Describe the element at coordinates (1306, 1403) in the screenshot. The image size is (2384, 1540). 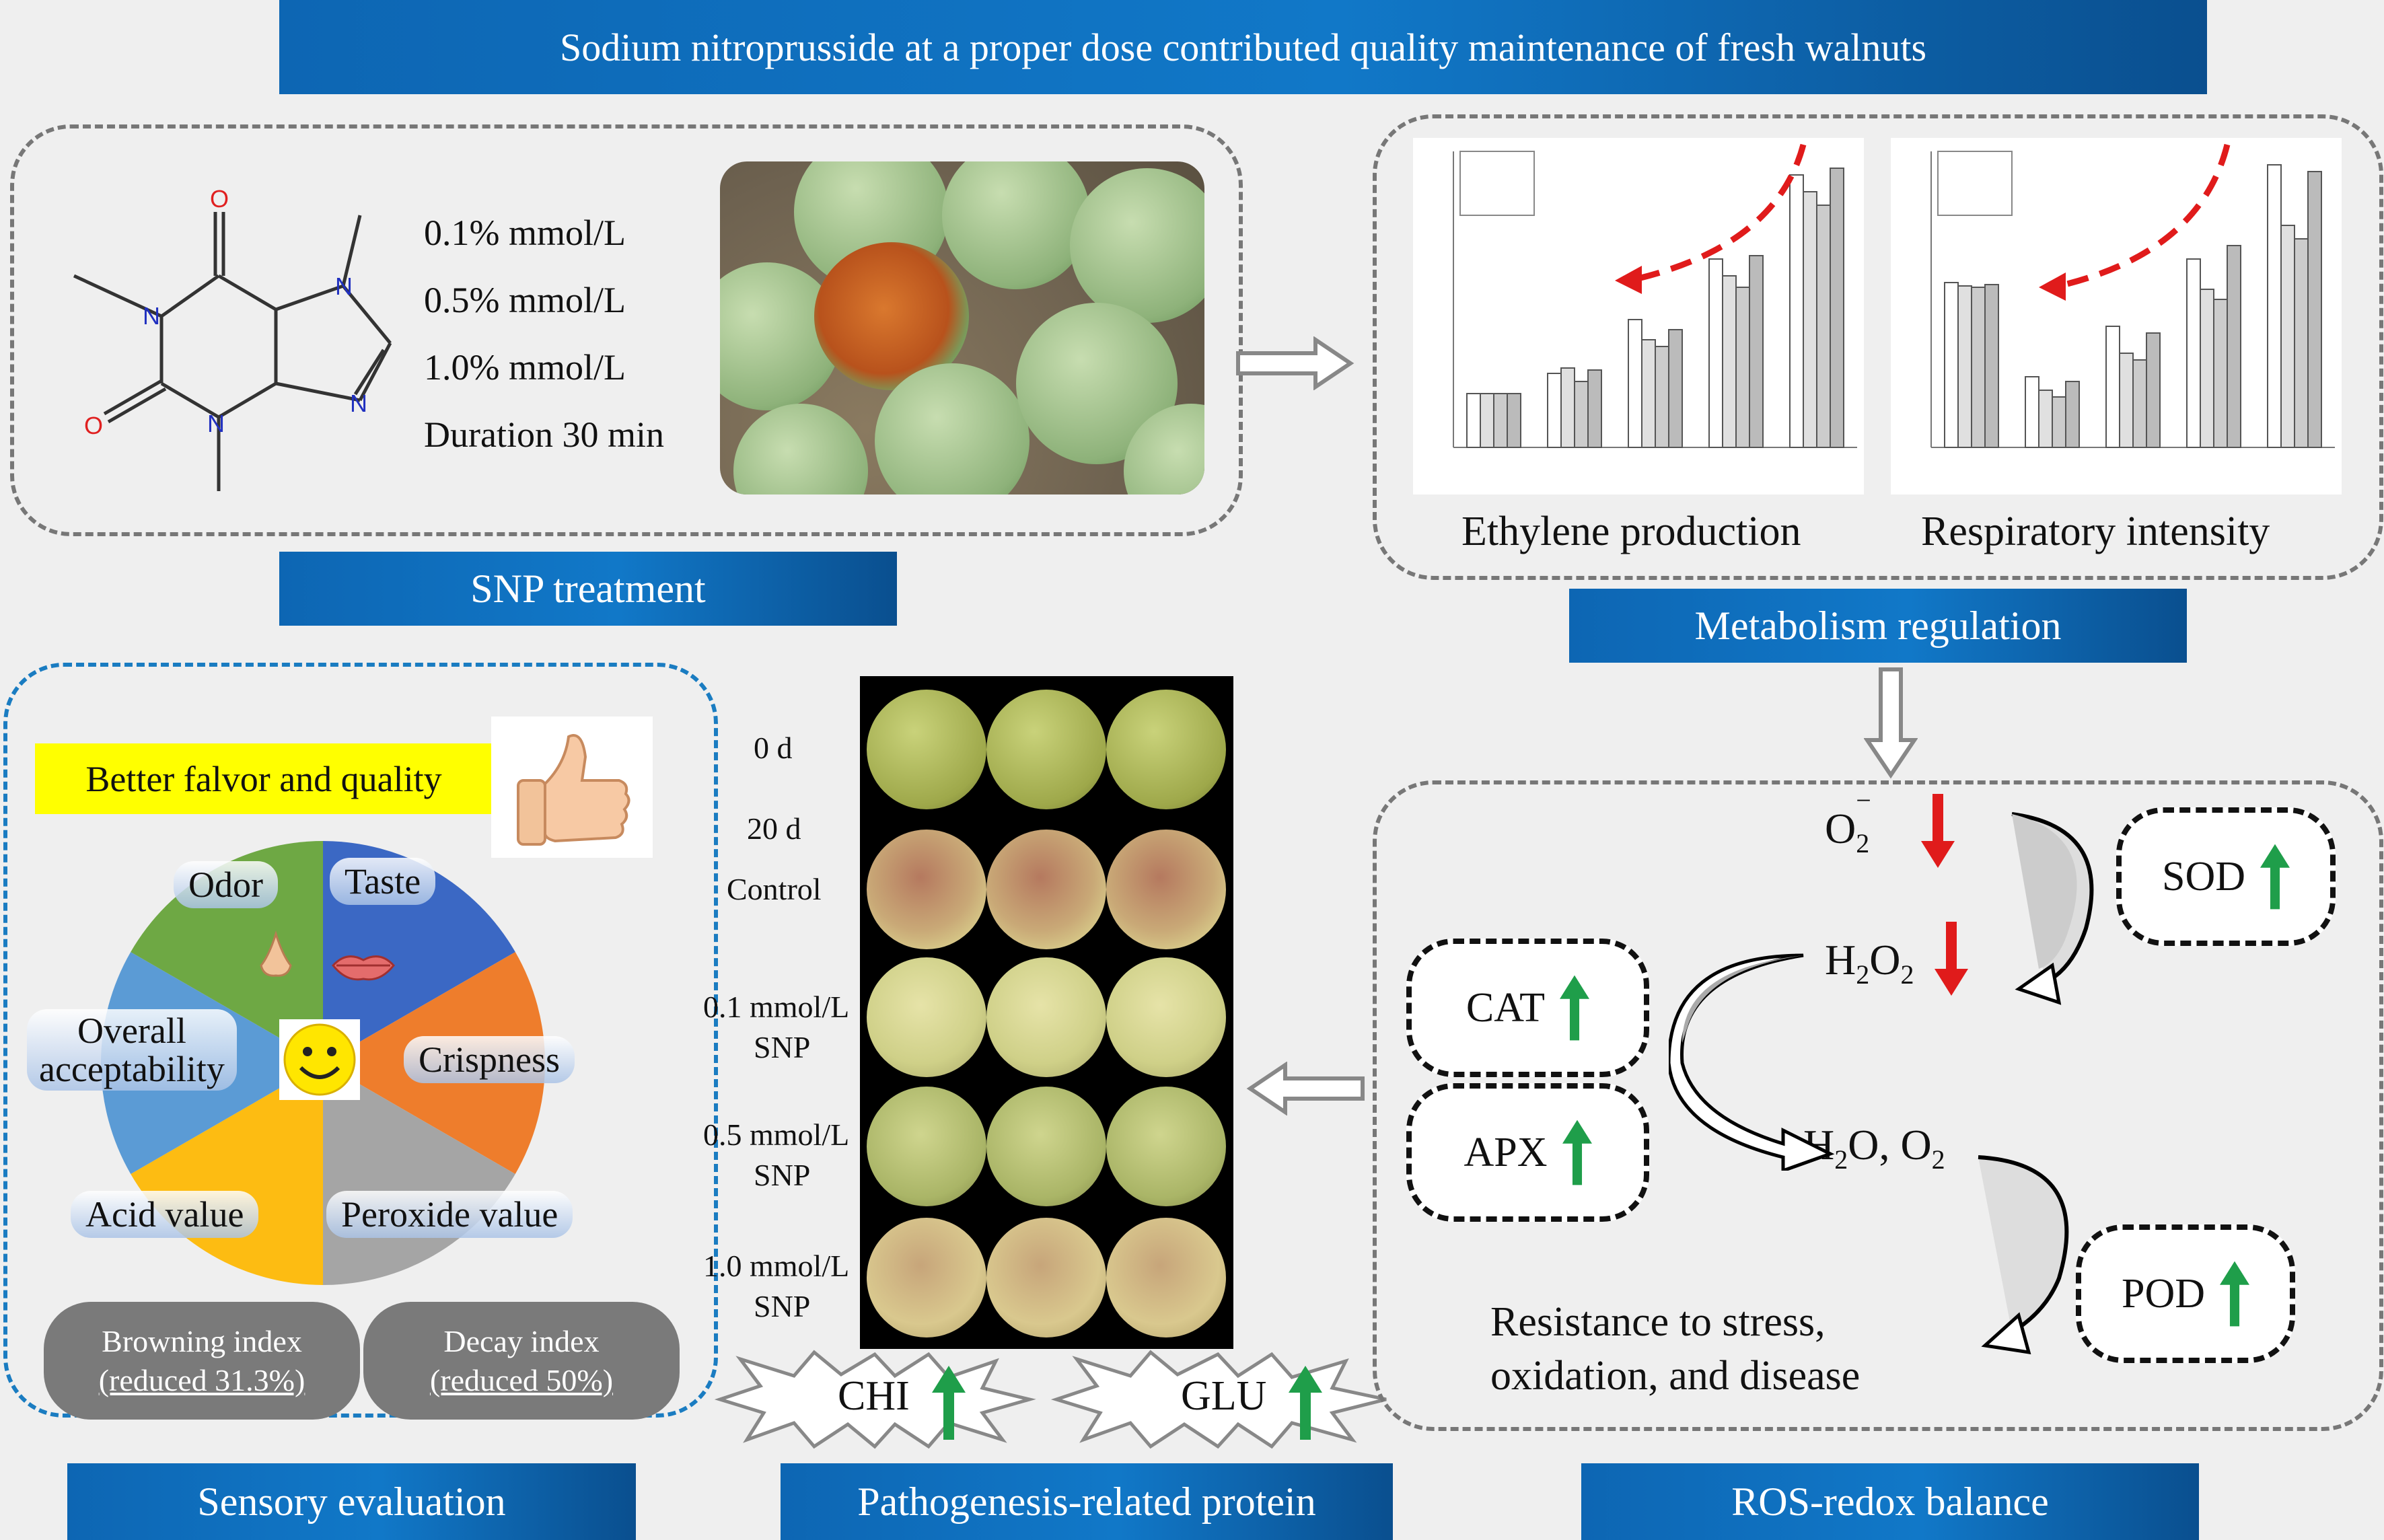
I see `glu-up-arrow-icon` at that location.